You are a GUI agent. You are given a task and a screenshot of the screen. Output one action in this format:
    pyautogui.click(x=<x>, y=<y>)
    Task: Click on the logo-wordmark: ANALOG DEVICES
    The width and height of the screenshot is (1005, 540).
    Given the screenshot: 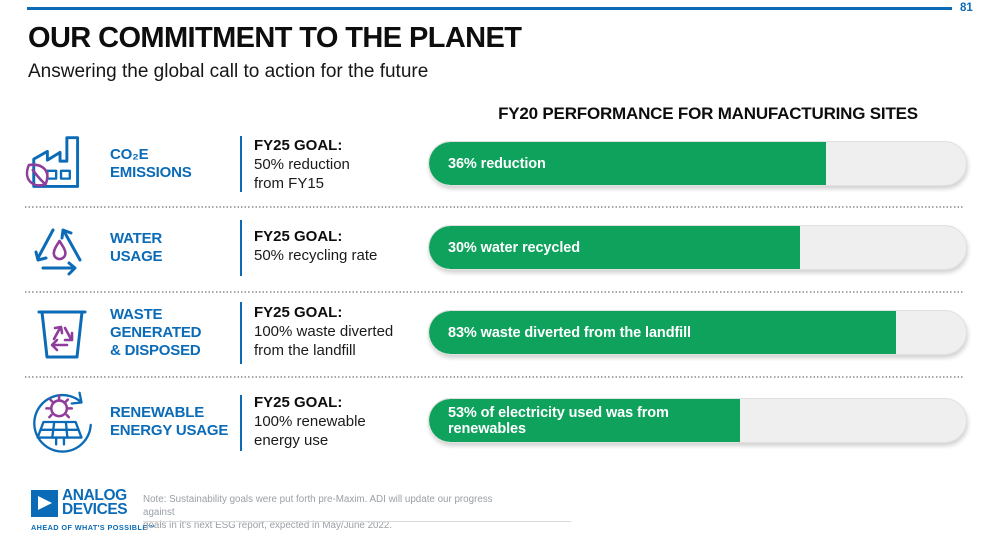 What is the action you would take?
    pyautogui.click(x=95, y=502)
    